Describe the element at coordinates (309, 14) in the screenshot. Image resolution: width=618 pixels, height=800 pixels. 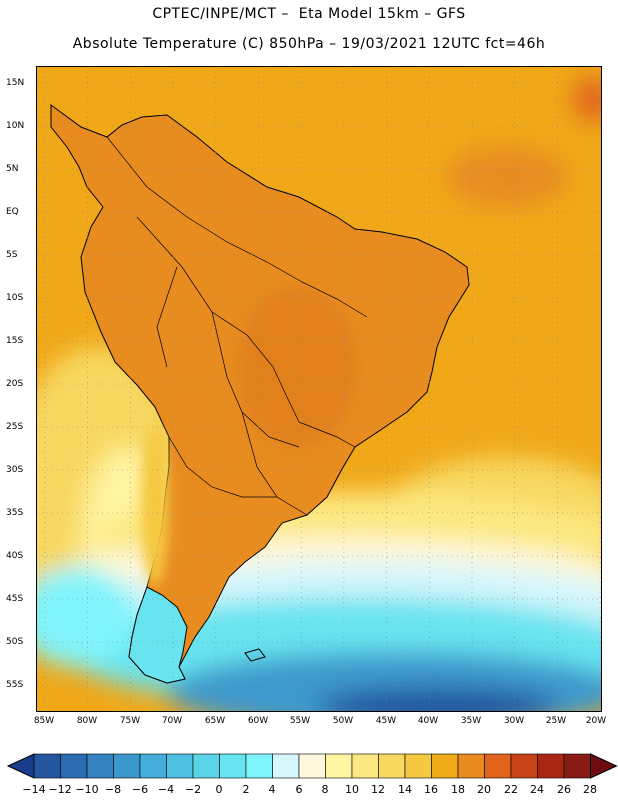
I see `chart-title: CPTEC/INPE/MCT – Eta Model 15km – GFS` at that location.